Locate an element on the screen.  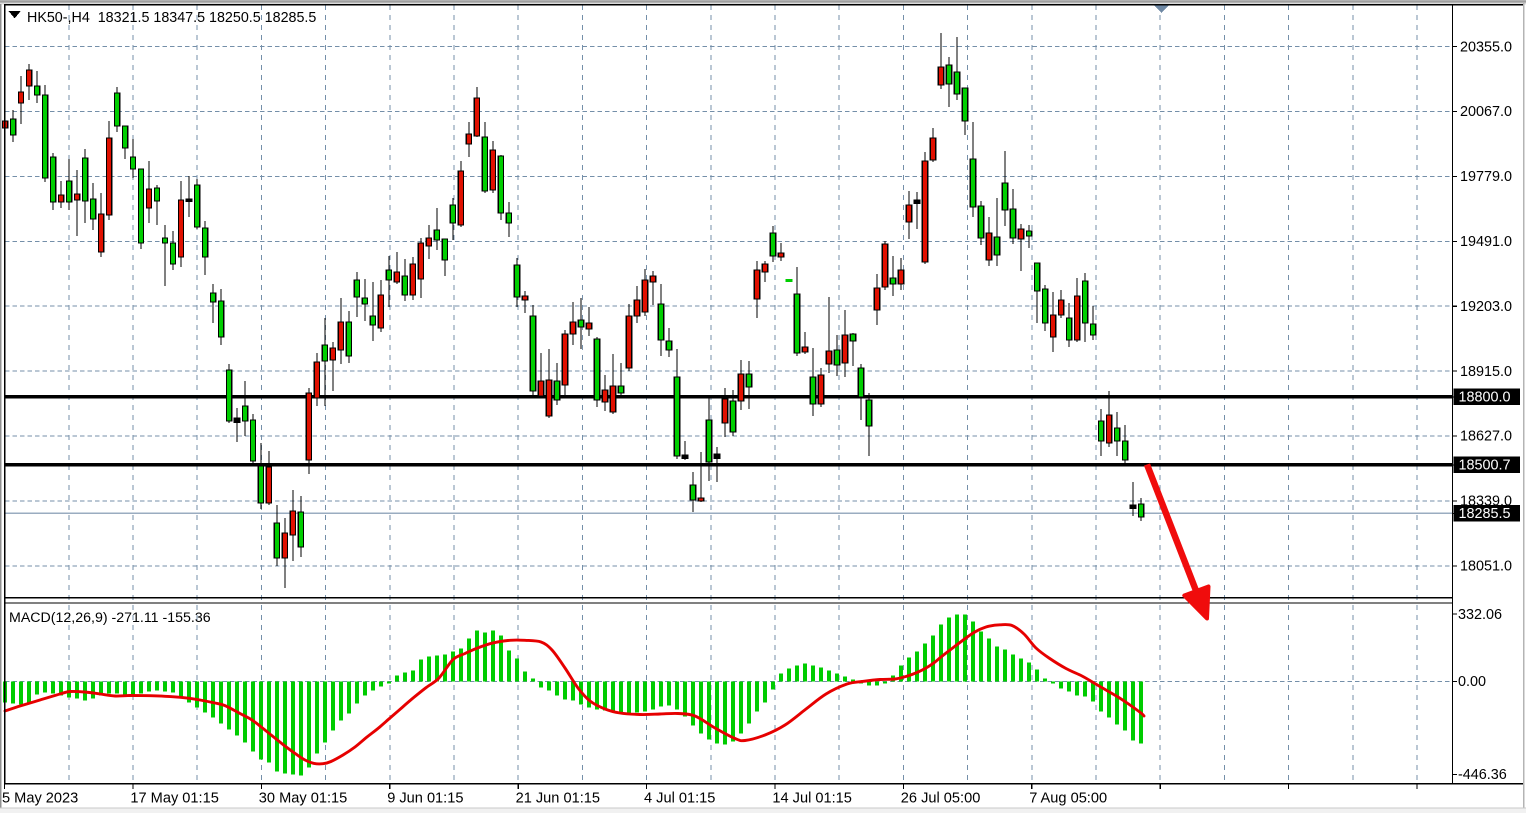
svg-text: 30 May 01:15 is located at coordinates (303, 799).